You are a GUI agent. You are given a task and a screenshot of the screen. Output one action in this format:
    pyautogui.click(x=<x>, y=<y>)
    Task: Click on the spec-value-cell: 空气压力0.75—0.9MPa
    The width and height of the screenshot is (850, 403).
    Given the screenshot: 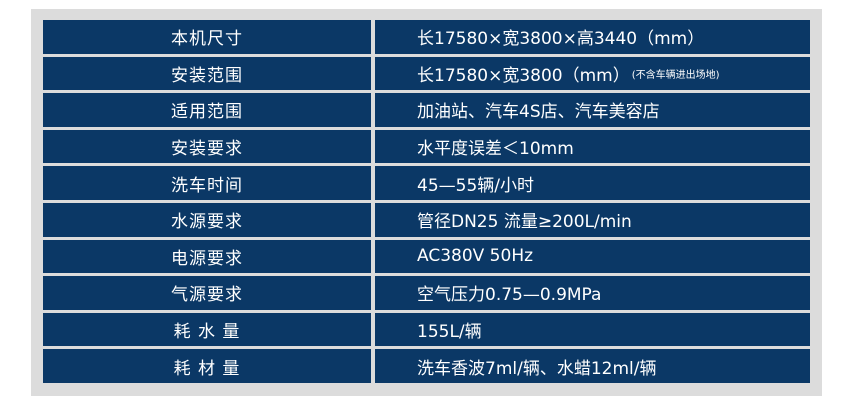 What is the action you would take?
    pyautogui.click(x=592, y=293)
    